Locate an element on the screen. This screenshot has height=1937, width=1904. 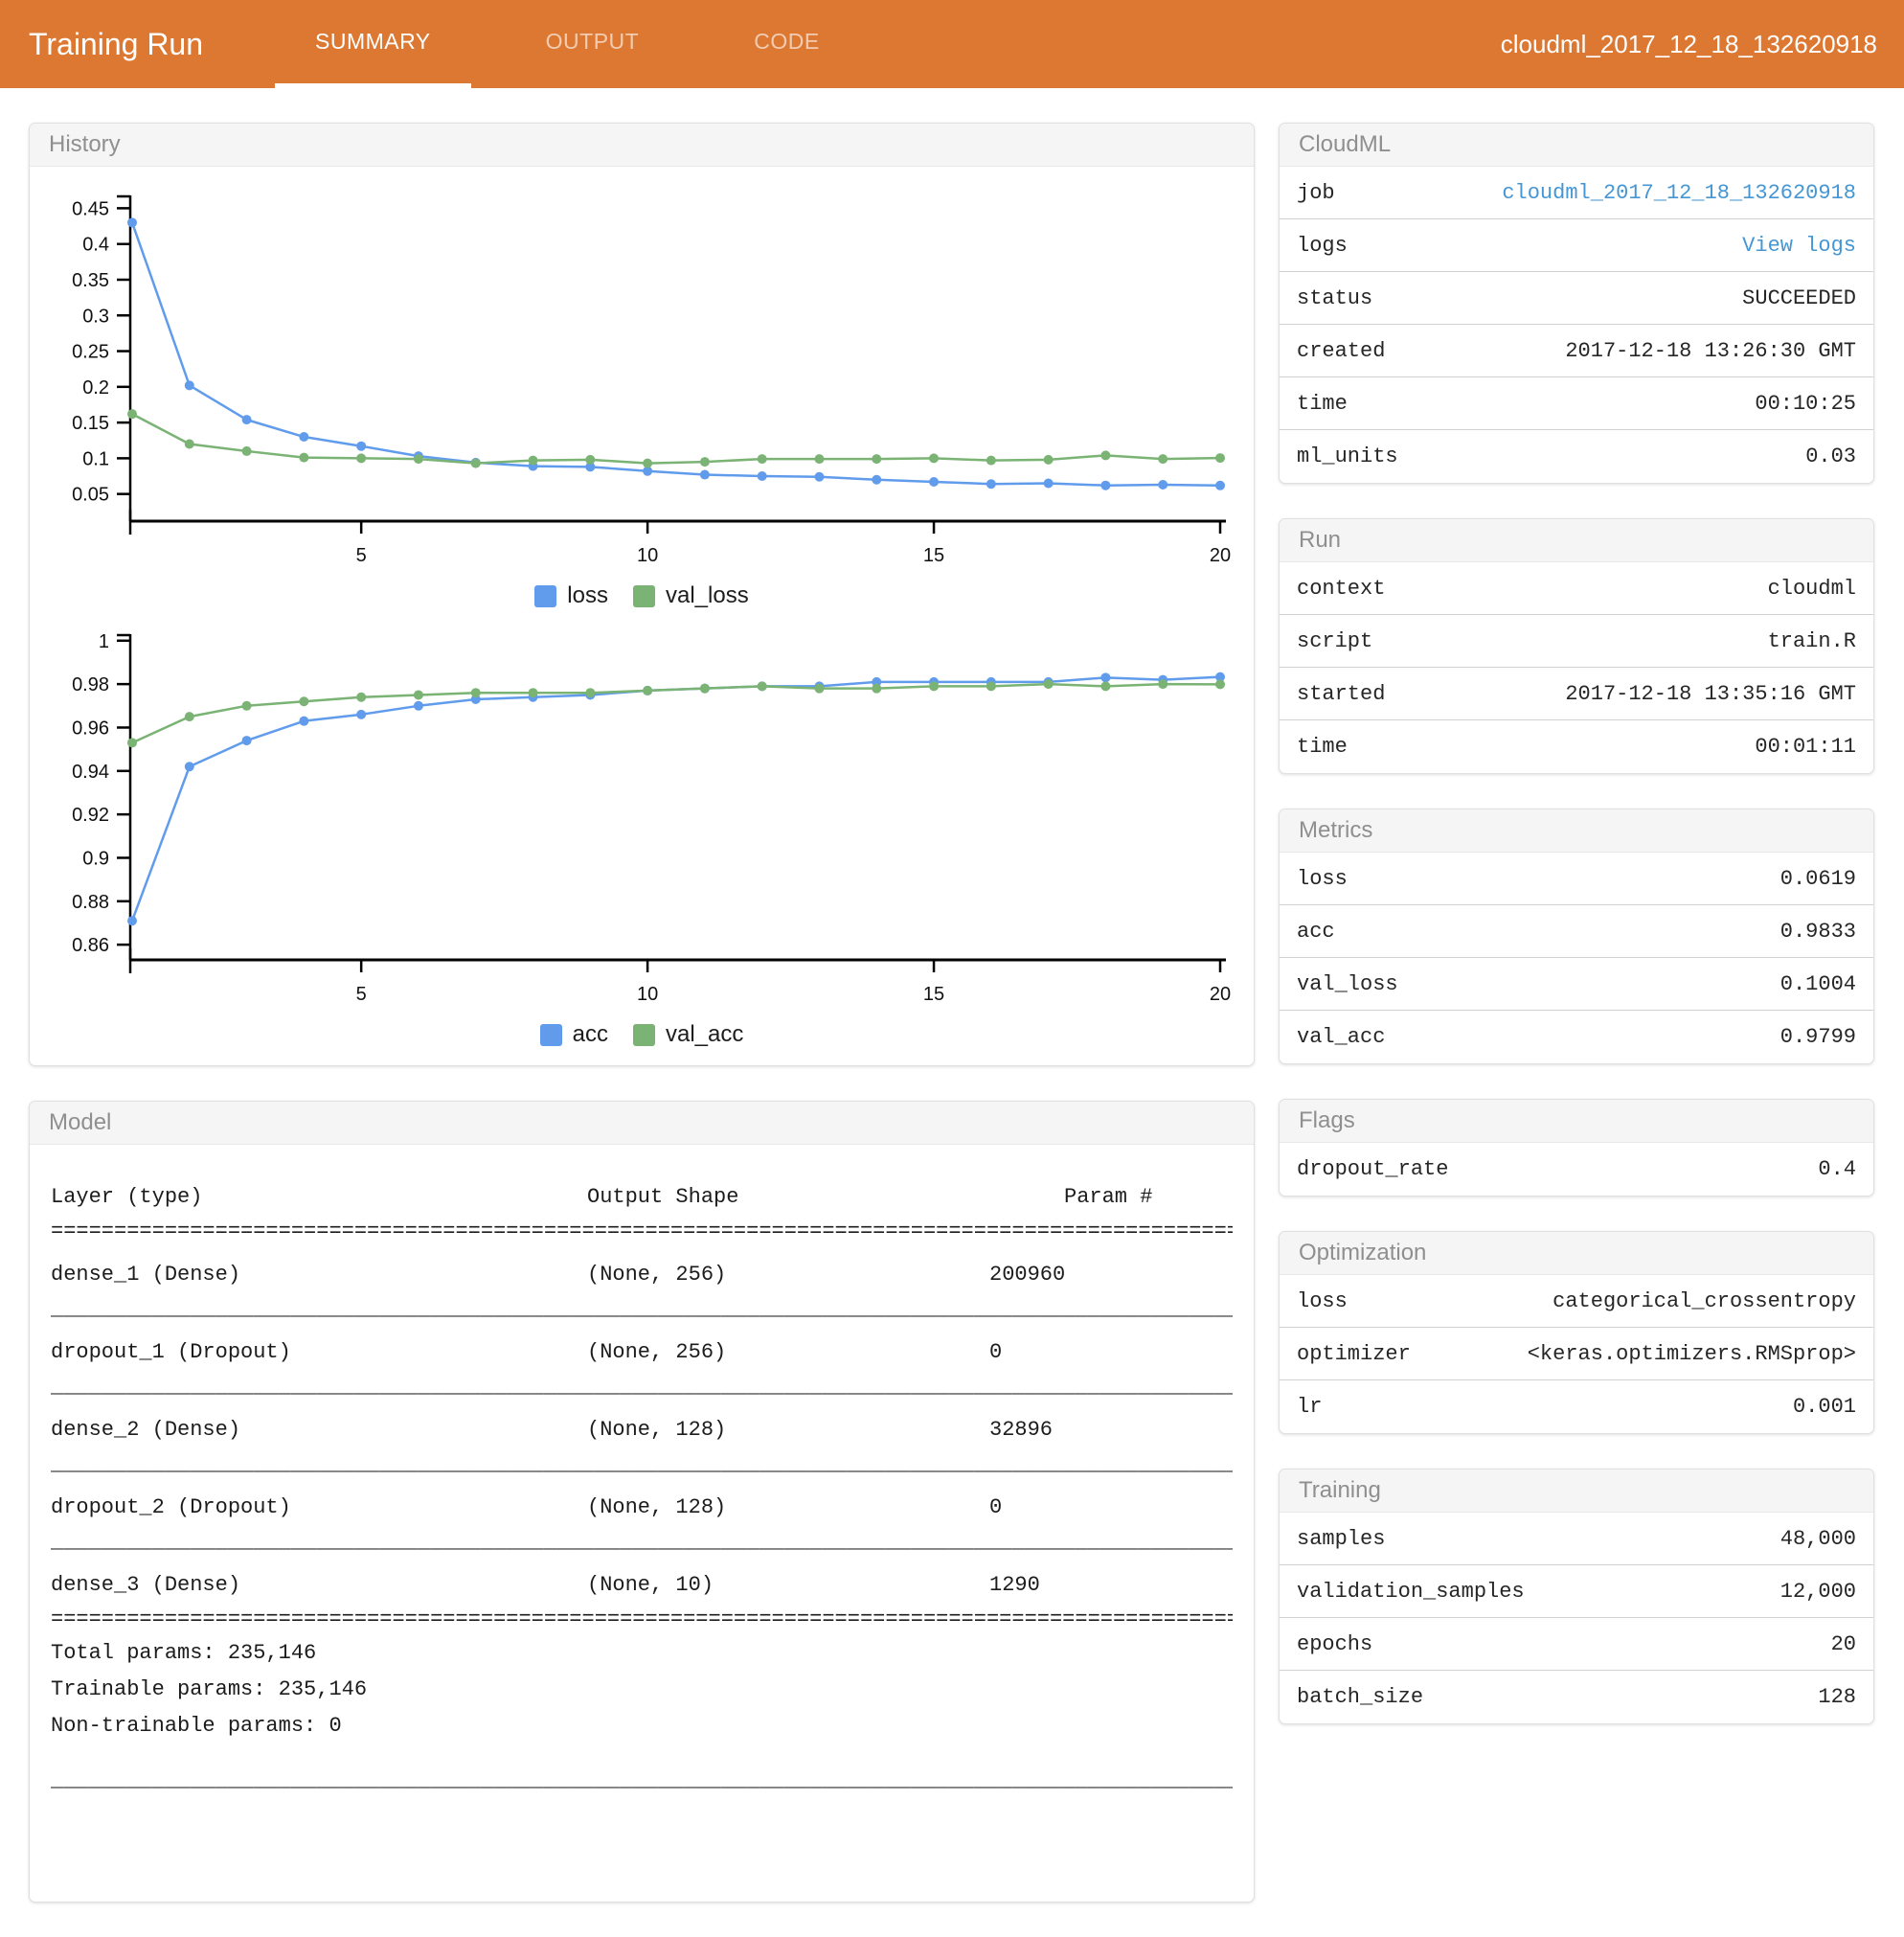
legend-label-val_acc: val_acc is located at coordinates (704, 1034).